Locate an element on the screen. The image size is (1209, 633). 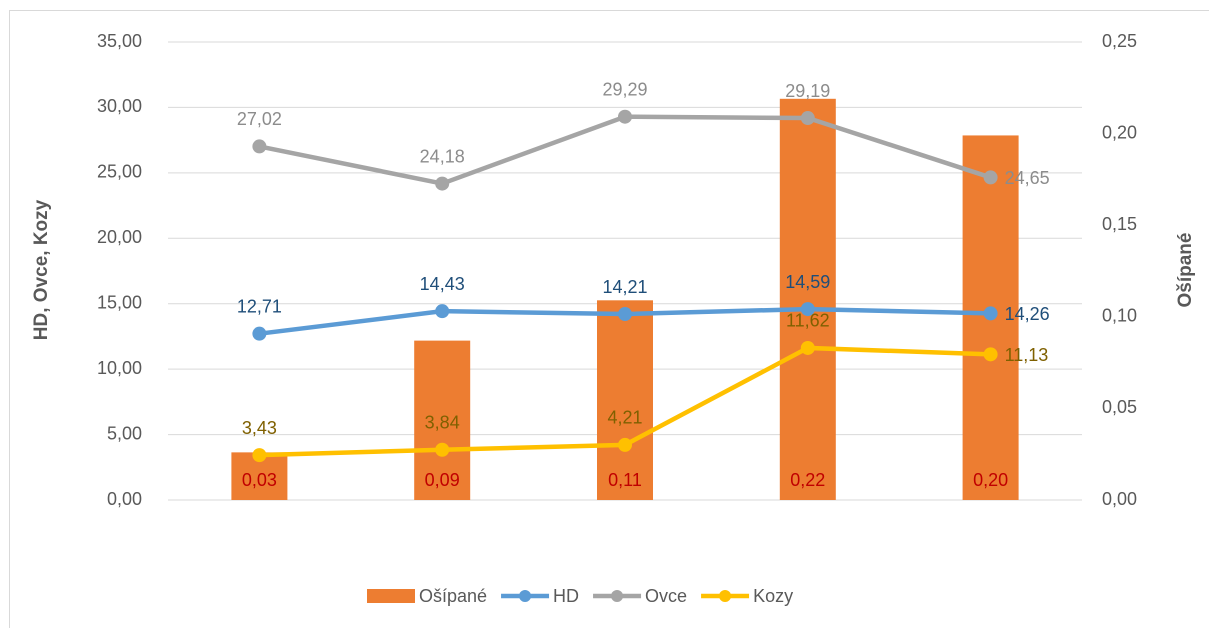
y2-tick-label: 0,20 is located at coordinates (1119, 132).